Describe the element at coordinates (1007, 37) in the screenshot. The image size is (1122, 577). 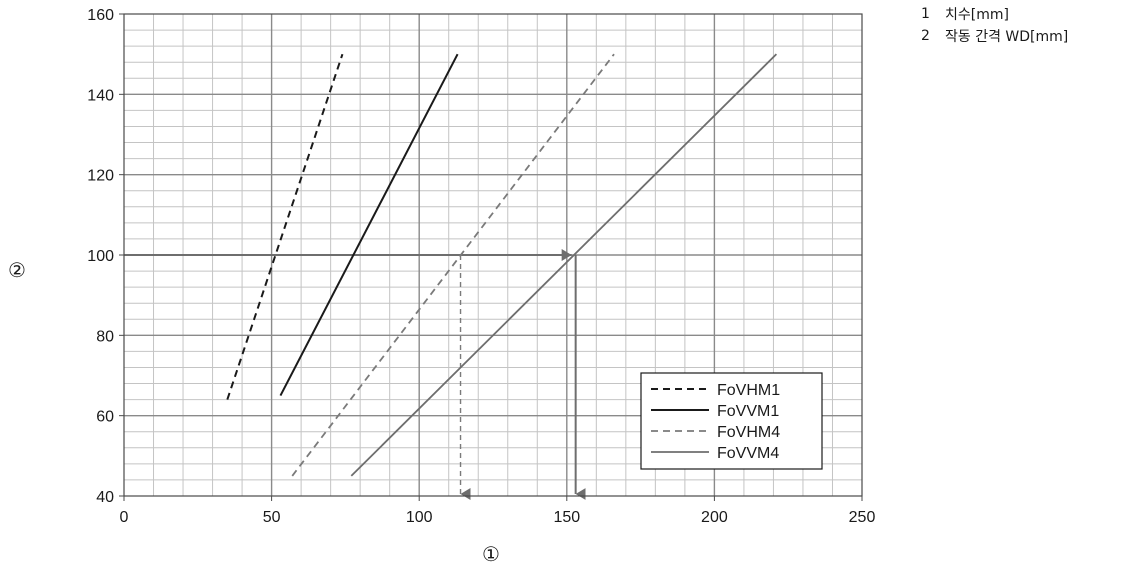
I see `key-text: 작동 간격 WD[mm]` at that location.